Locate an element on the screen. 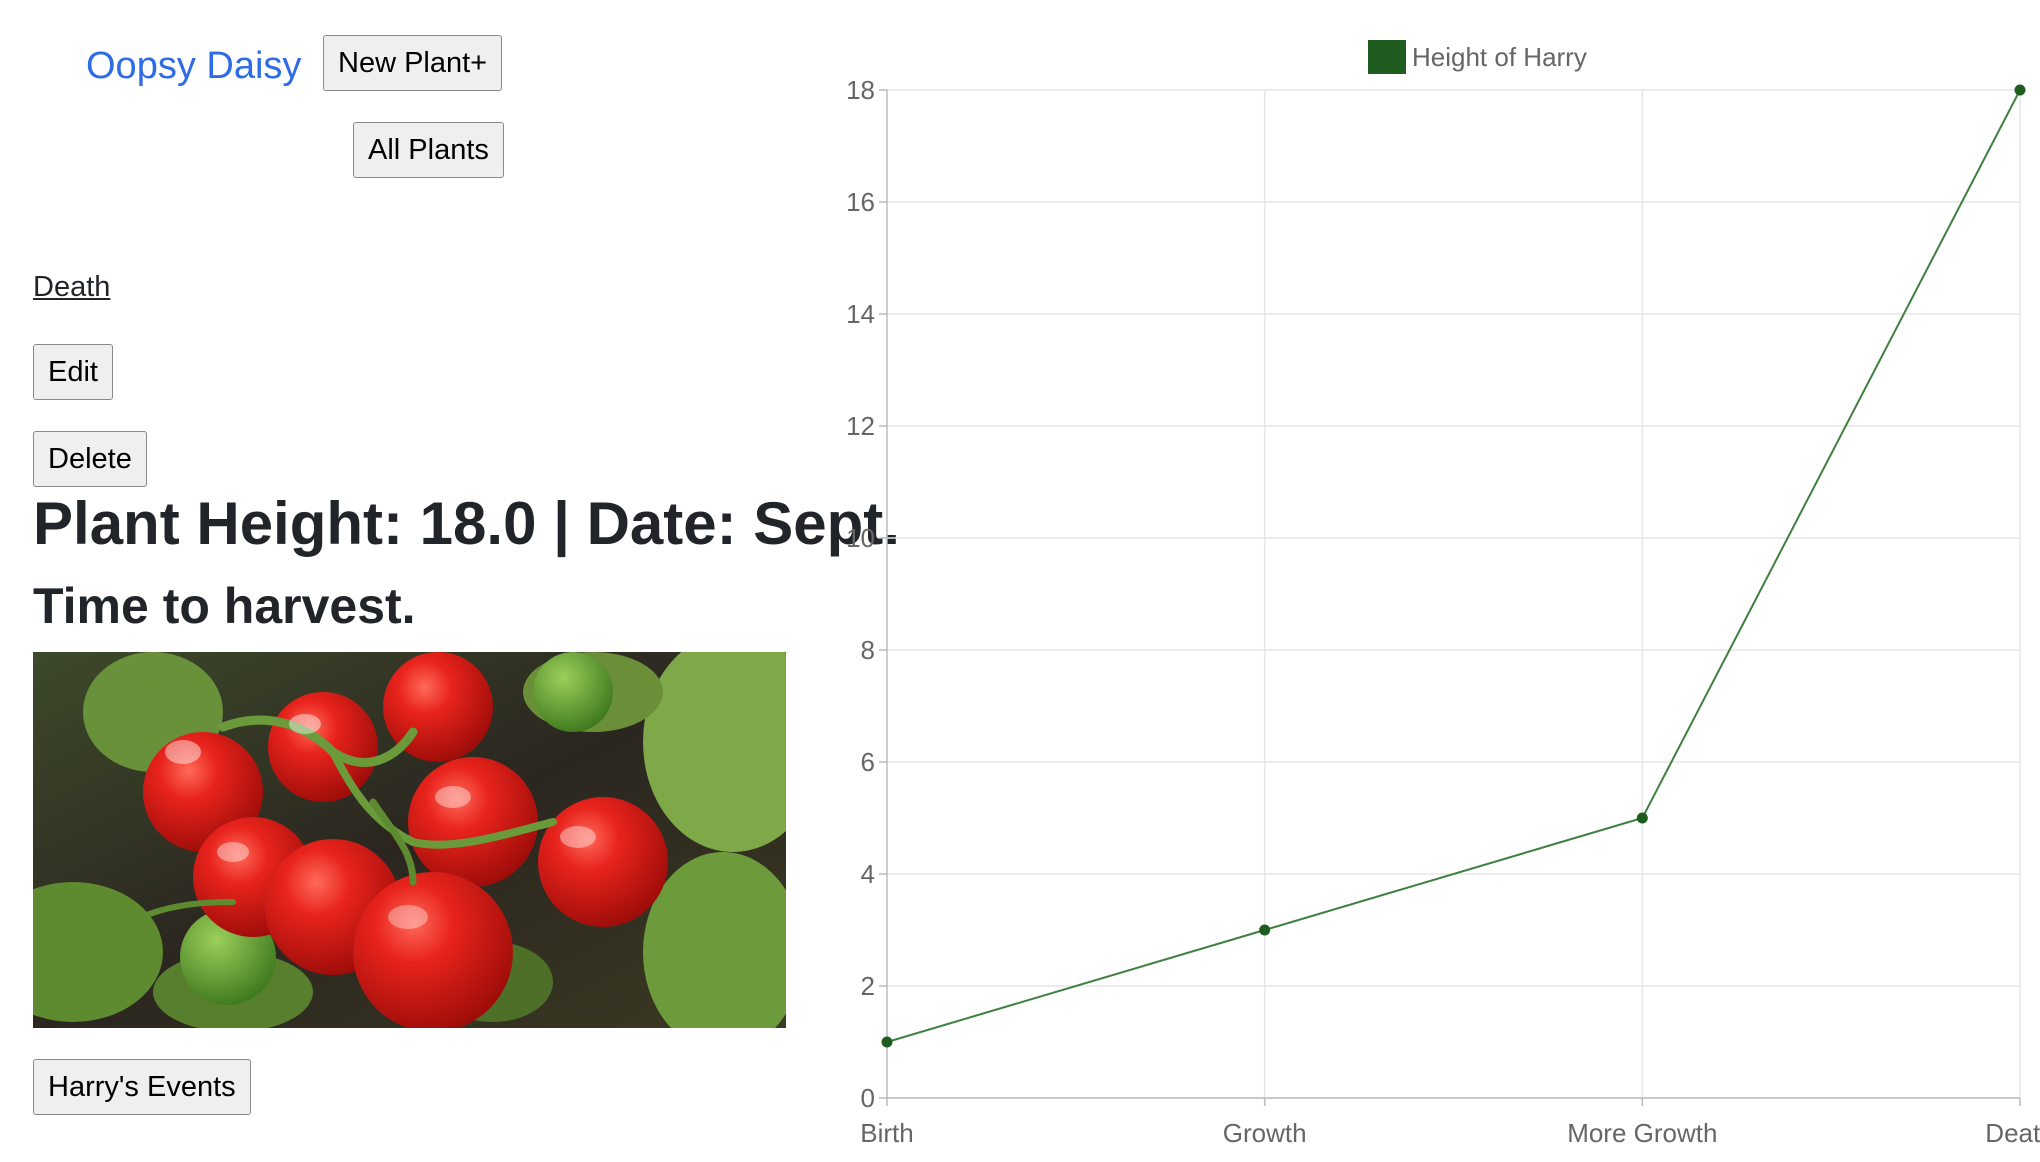 The height and width of the screenshot is (1162, 2040). events-button: Harry's Events is located at coordinates (142, 1087).